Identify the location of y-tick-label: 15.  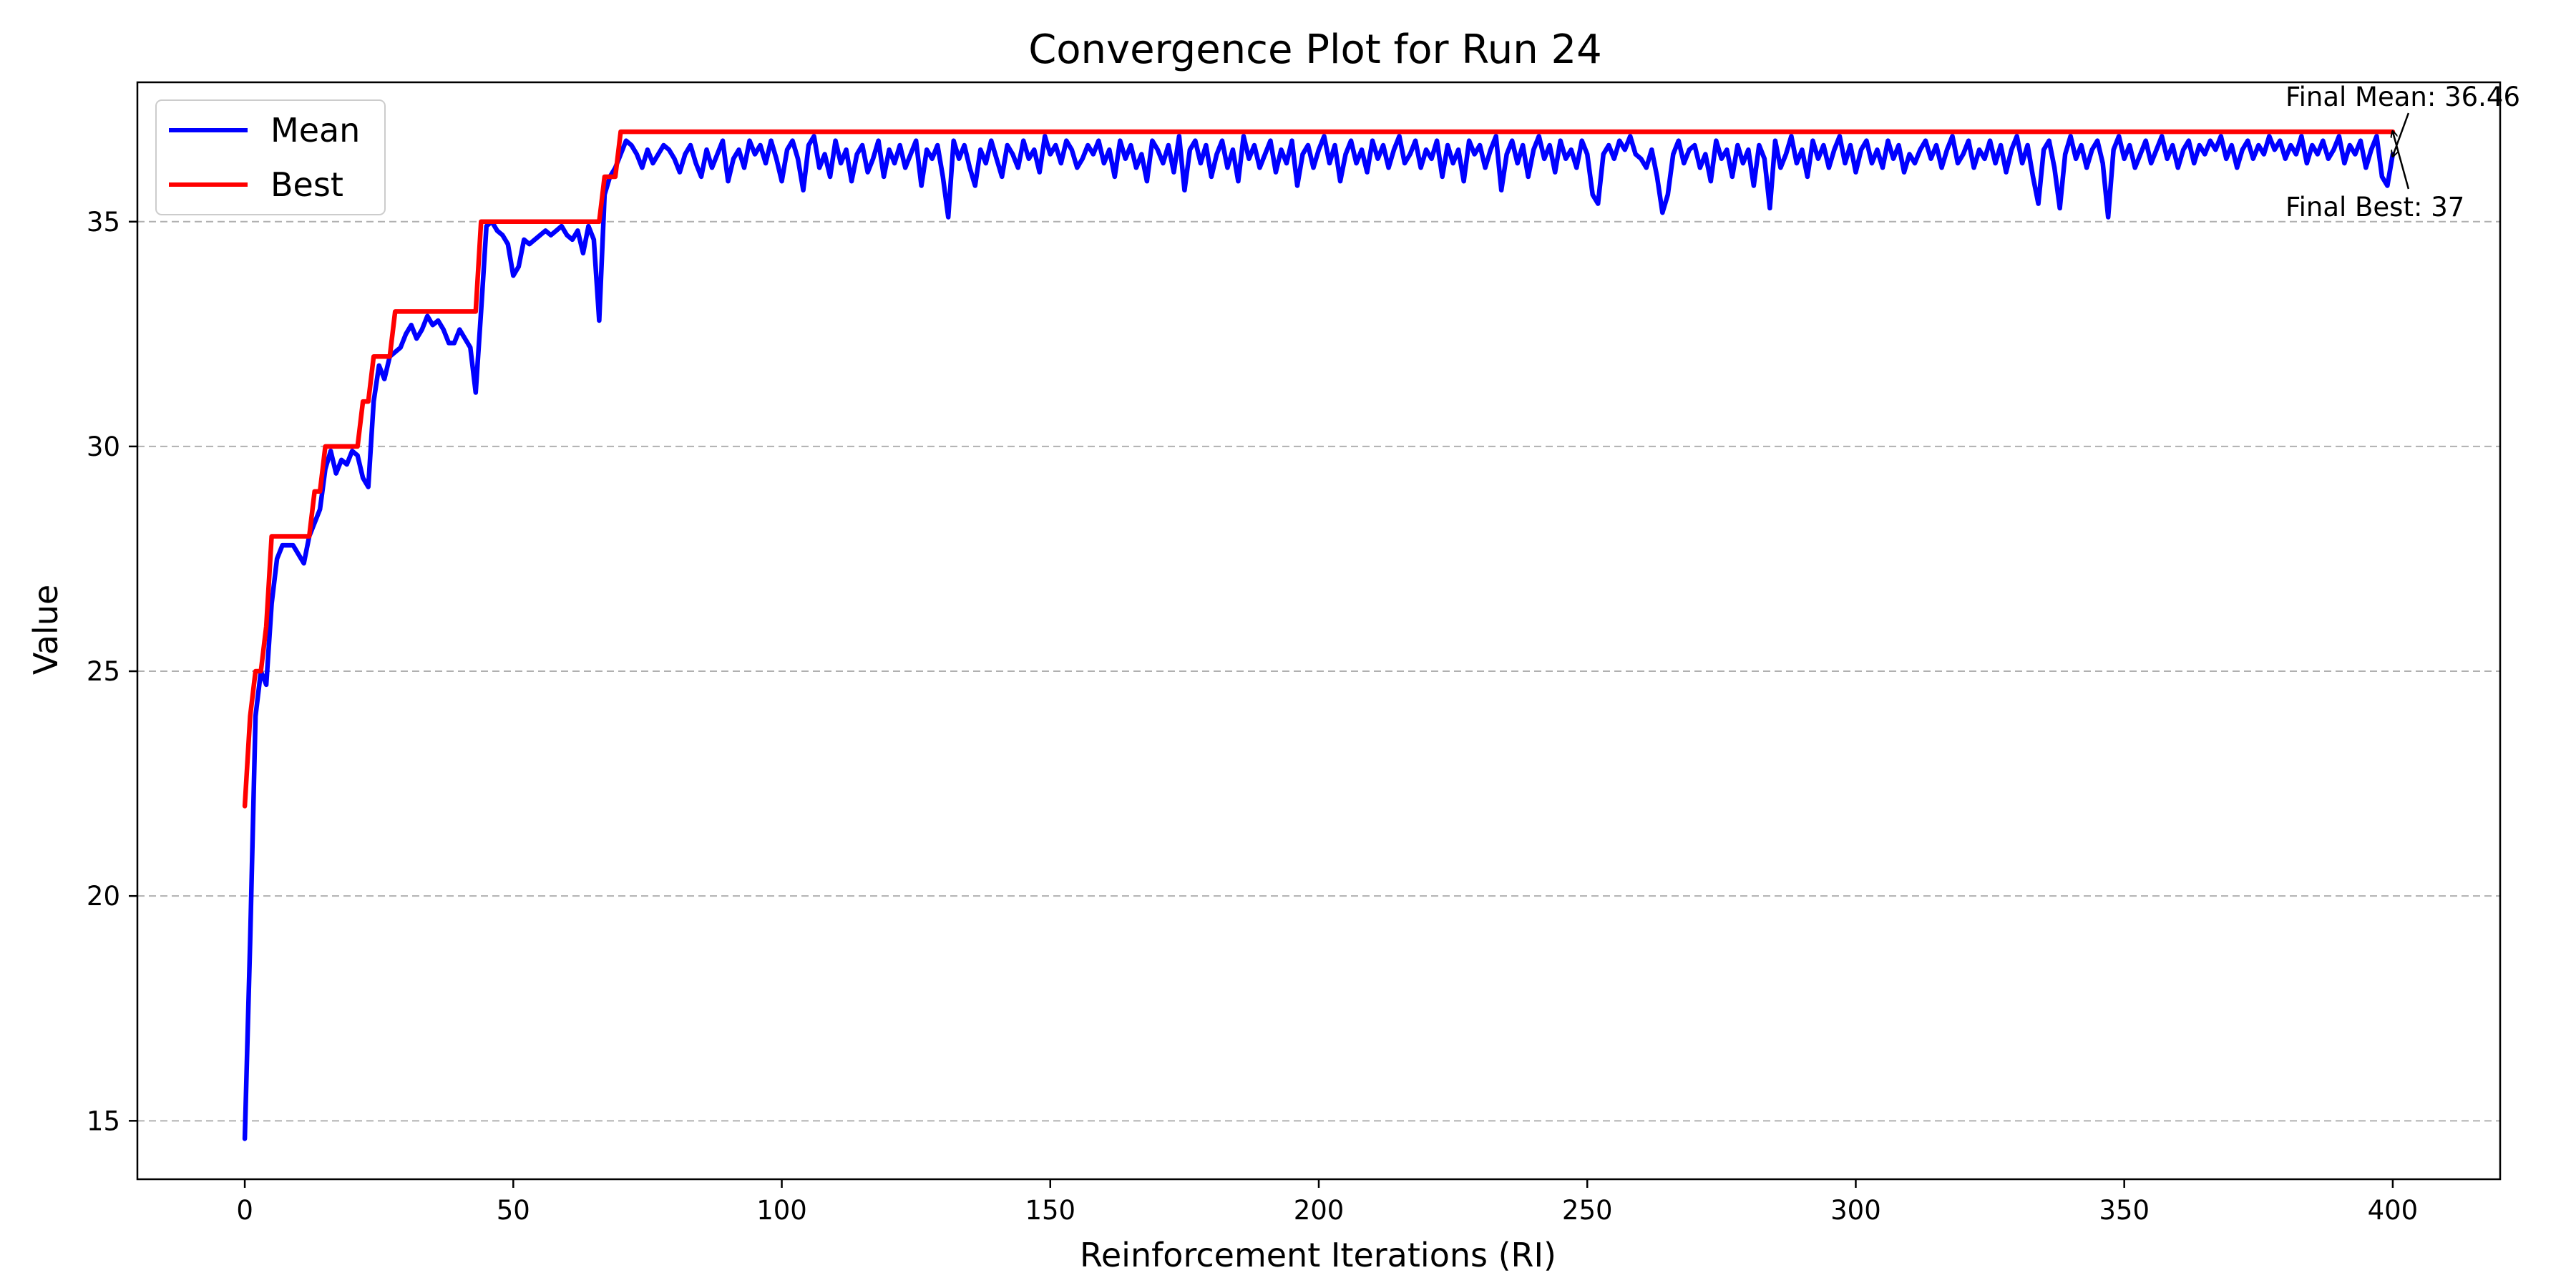
(103, 1121).